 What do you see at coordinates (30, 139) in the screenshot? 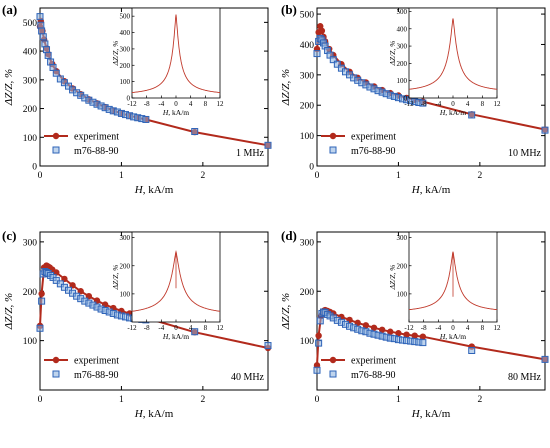
I see `y-tick-label: 100` at bounding box center [30, 139].